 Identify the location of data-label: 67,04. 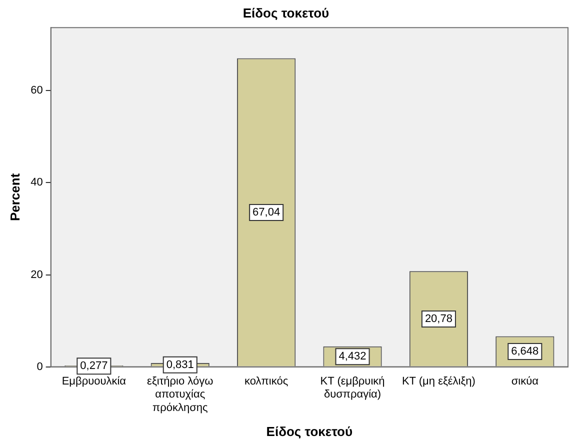
(266, 212).